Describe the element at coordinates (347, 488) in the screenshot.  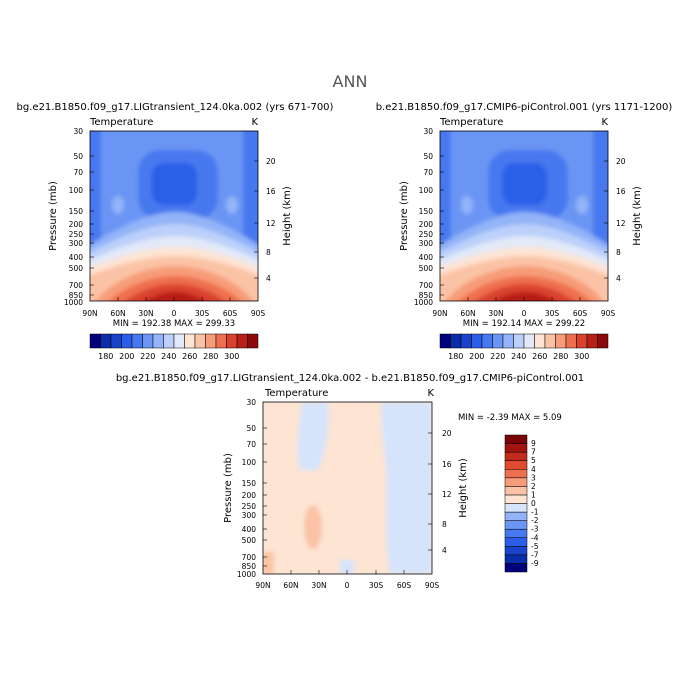
I see `plot-frame` at that location.